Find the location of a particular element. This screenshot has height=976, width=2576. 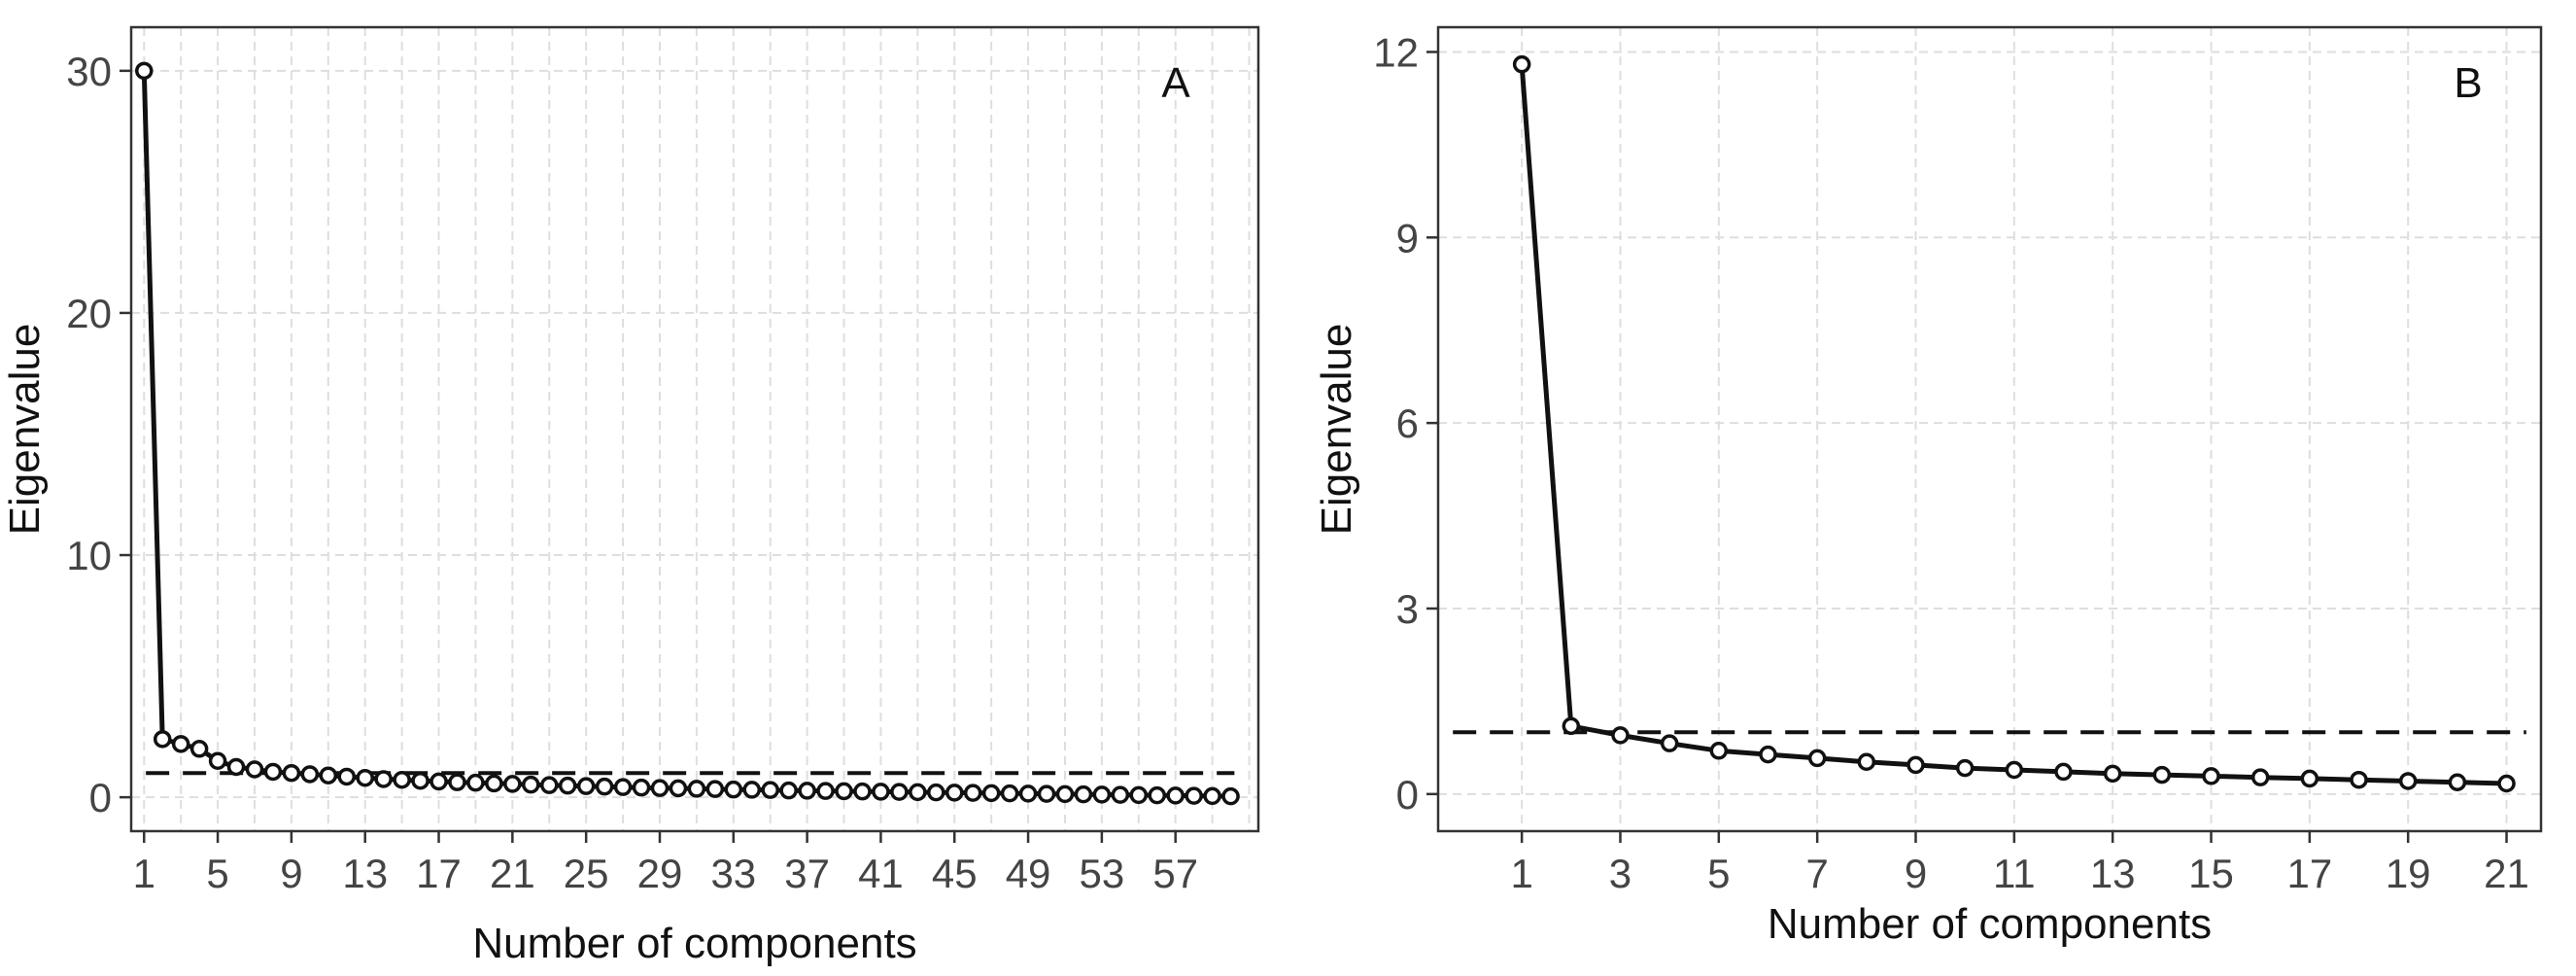

x-tick-label: 15 is located at coordinates (2211, 874).